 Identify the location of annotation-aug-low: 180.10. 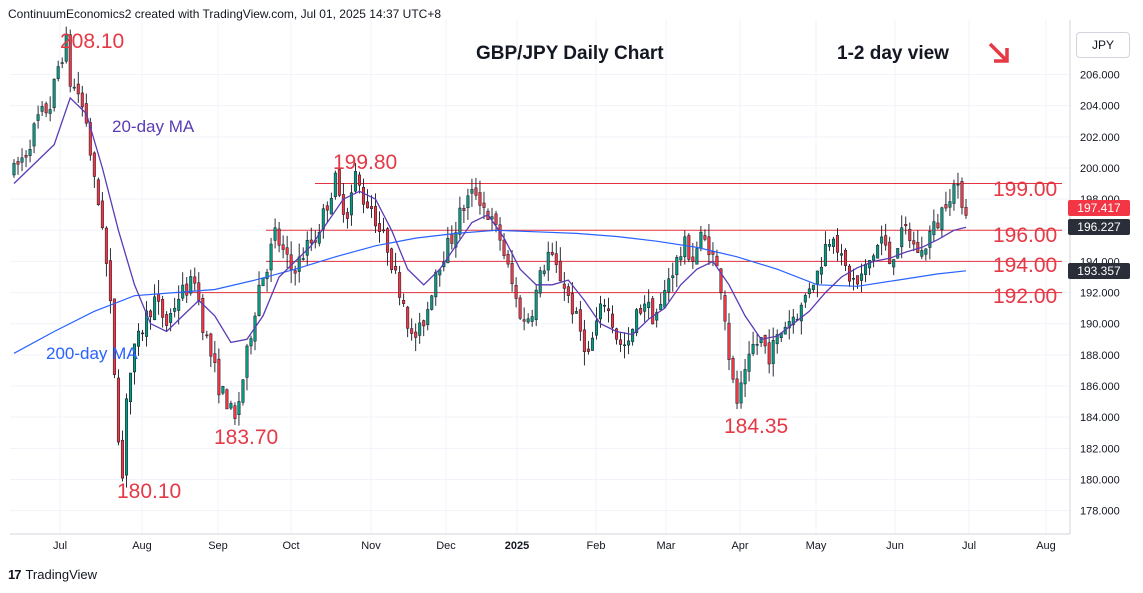
(149, 491).